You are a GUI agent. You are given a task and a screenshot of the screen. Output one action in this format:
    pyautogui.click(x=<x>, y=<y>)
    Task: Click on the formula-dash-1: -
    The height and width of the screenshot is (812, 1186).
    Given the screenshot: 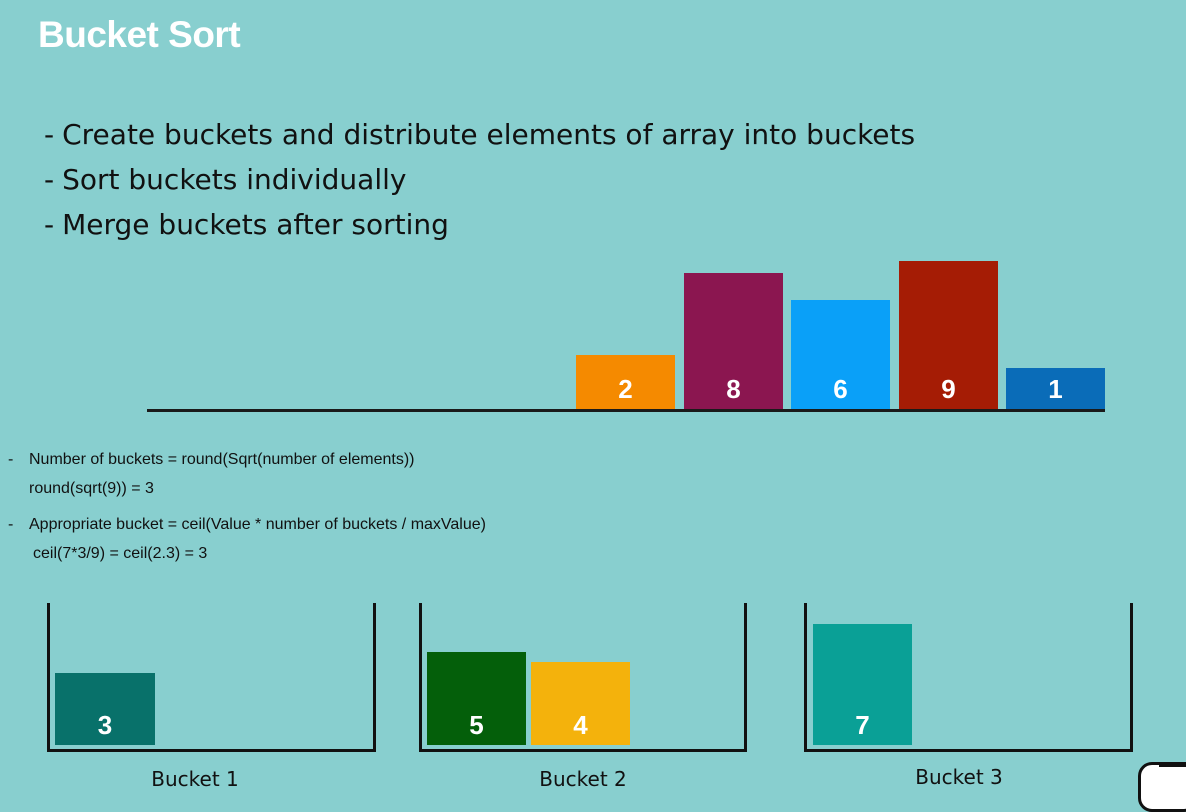 What is the action you would take?
    pyautogui.click(x=11, y=459)
    